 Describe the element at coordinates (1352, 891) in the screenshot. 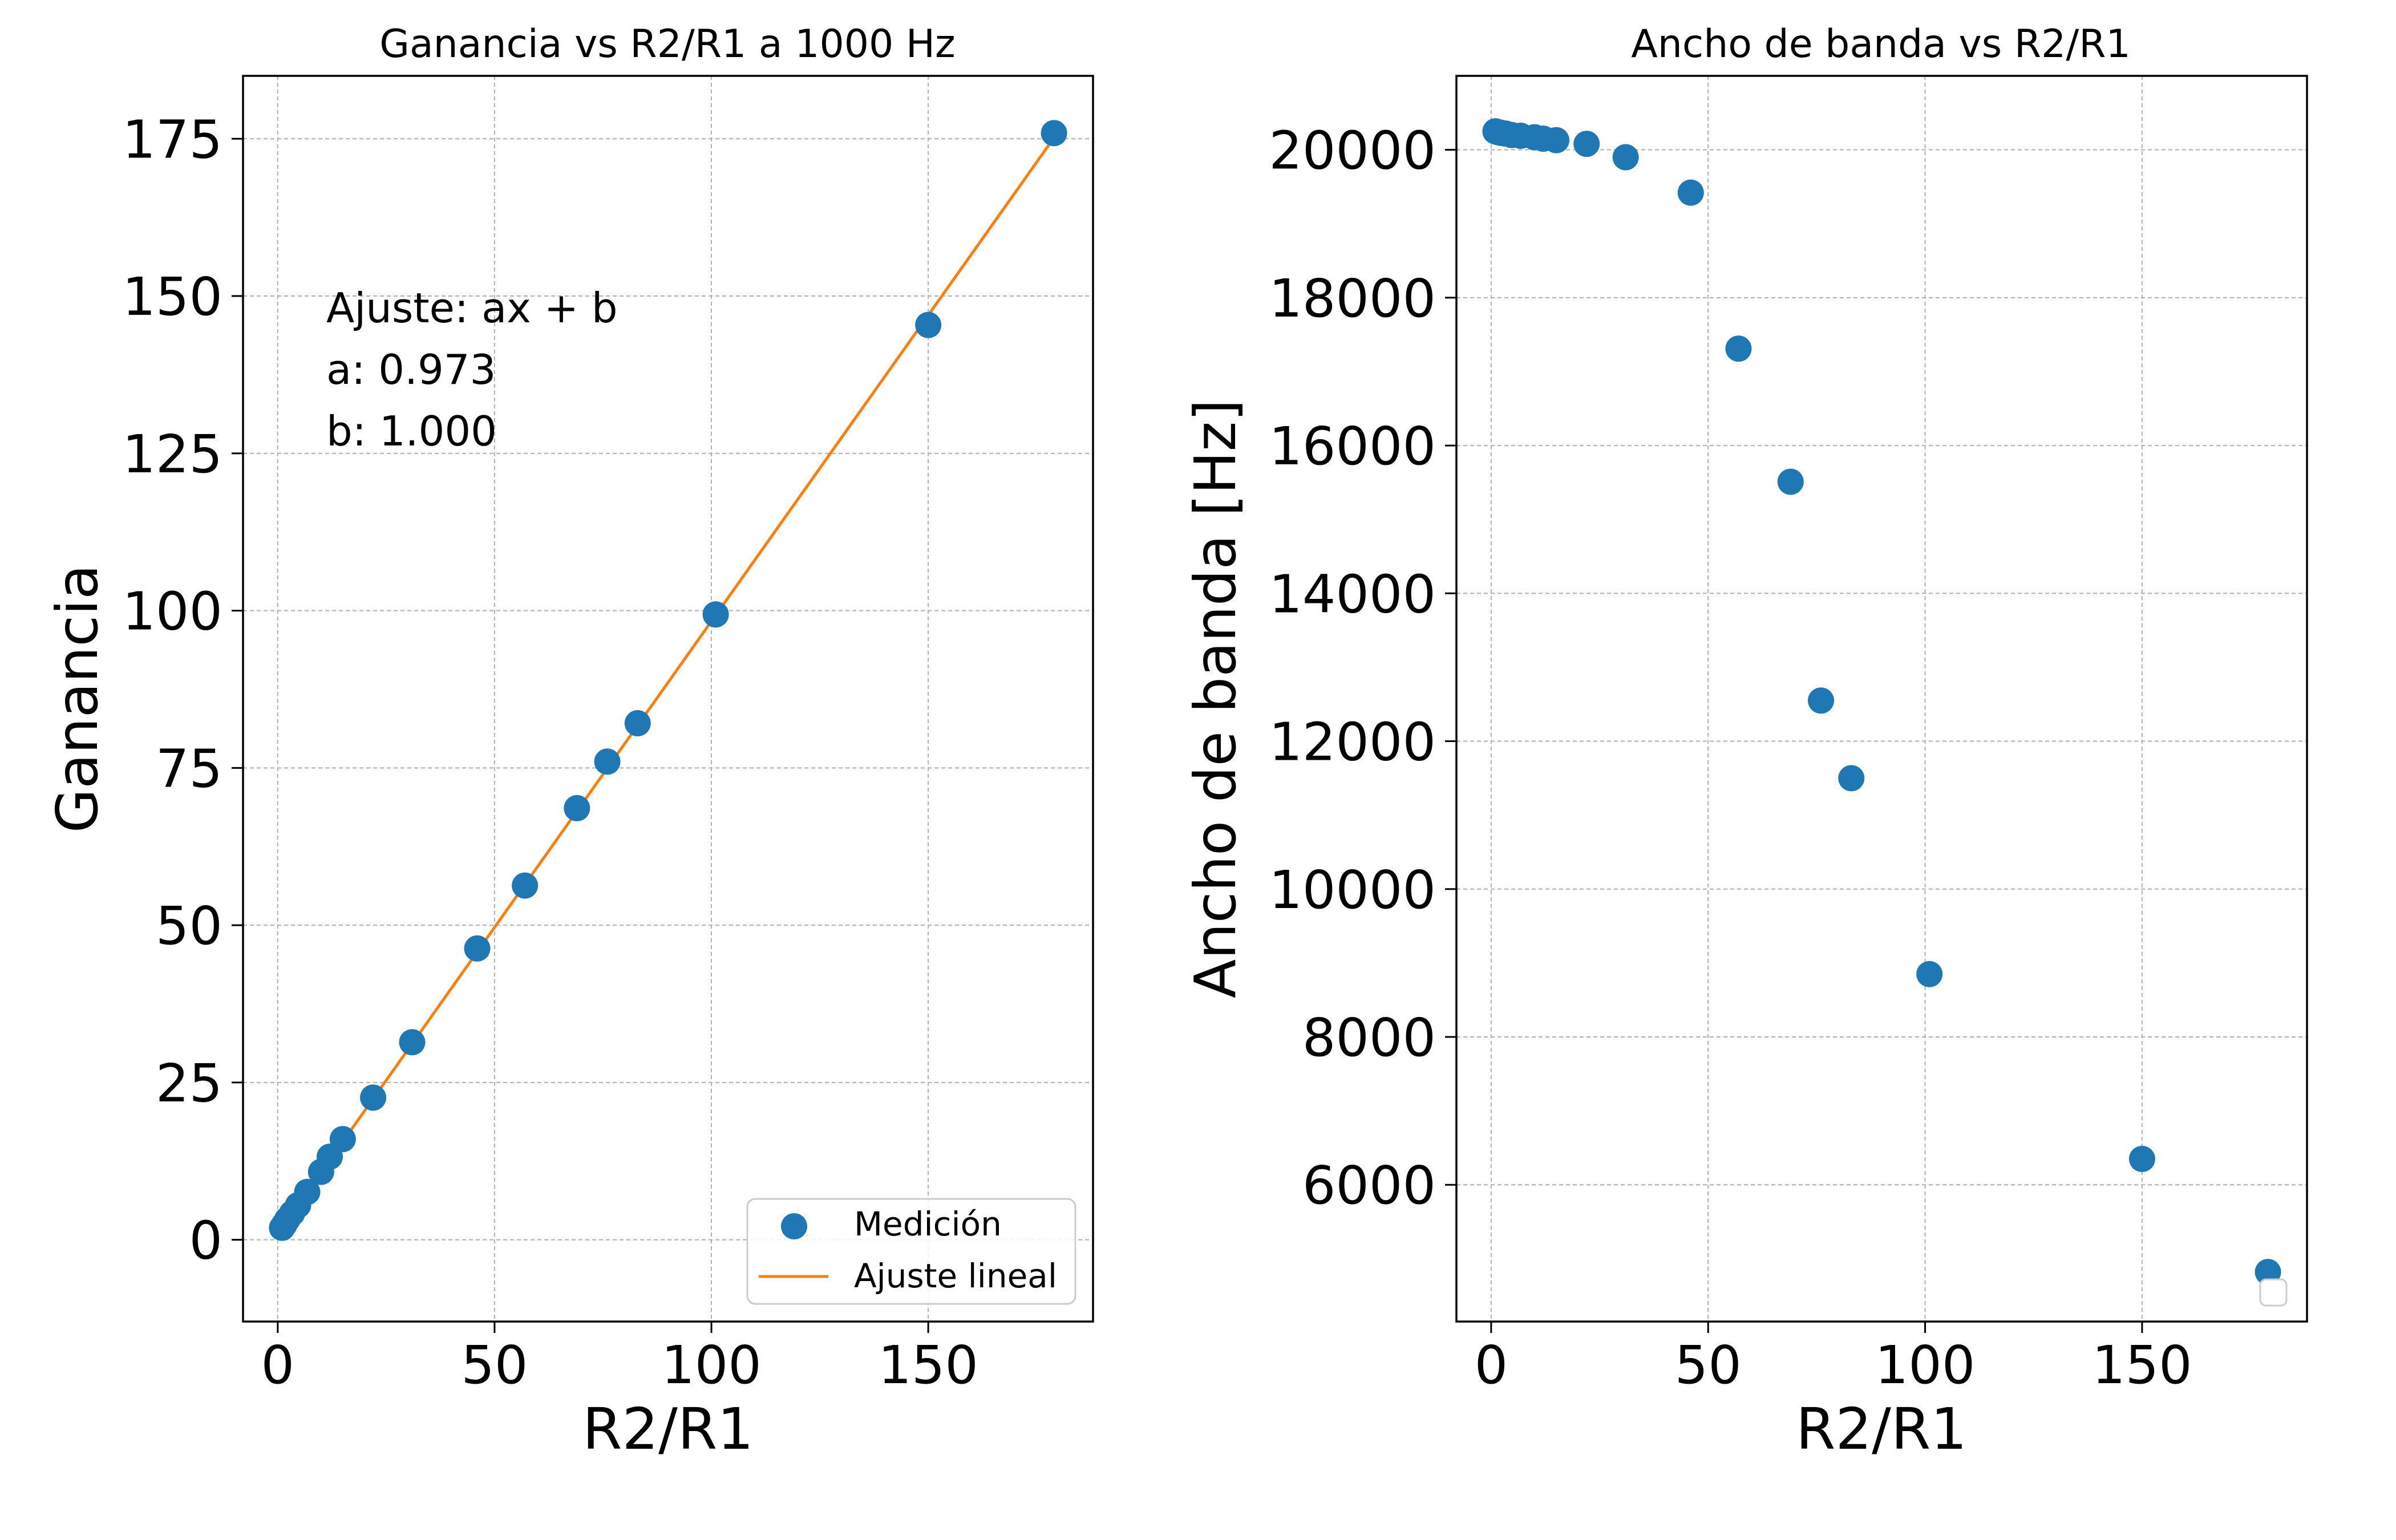

I see `y-tick-label: 10000` at that location.